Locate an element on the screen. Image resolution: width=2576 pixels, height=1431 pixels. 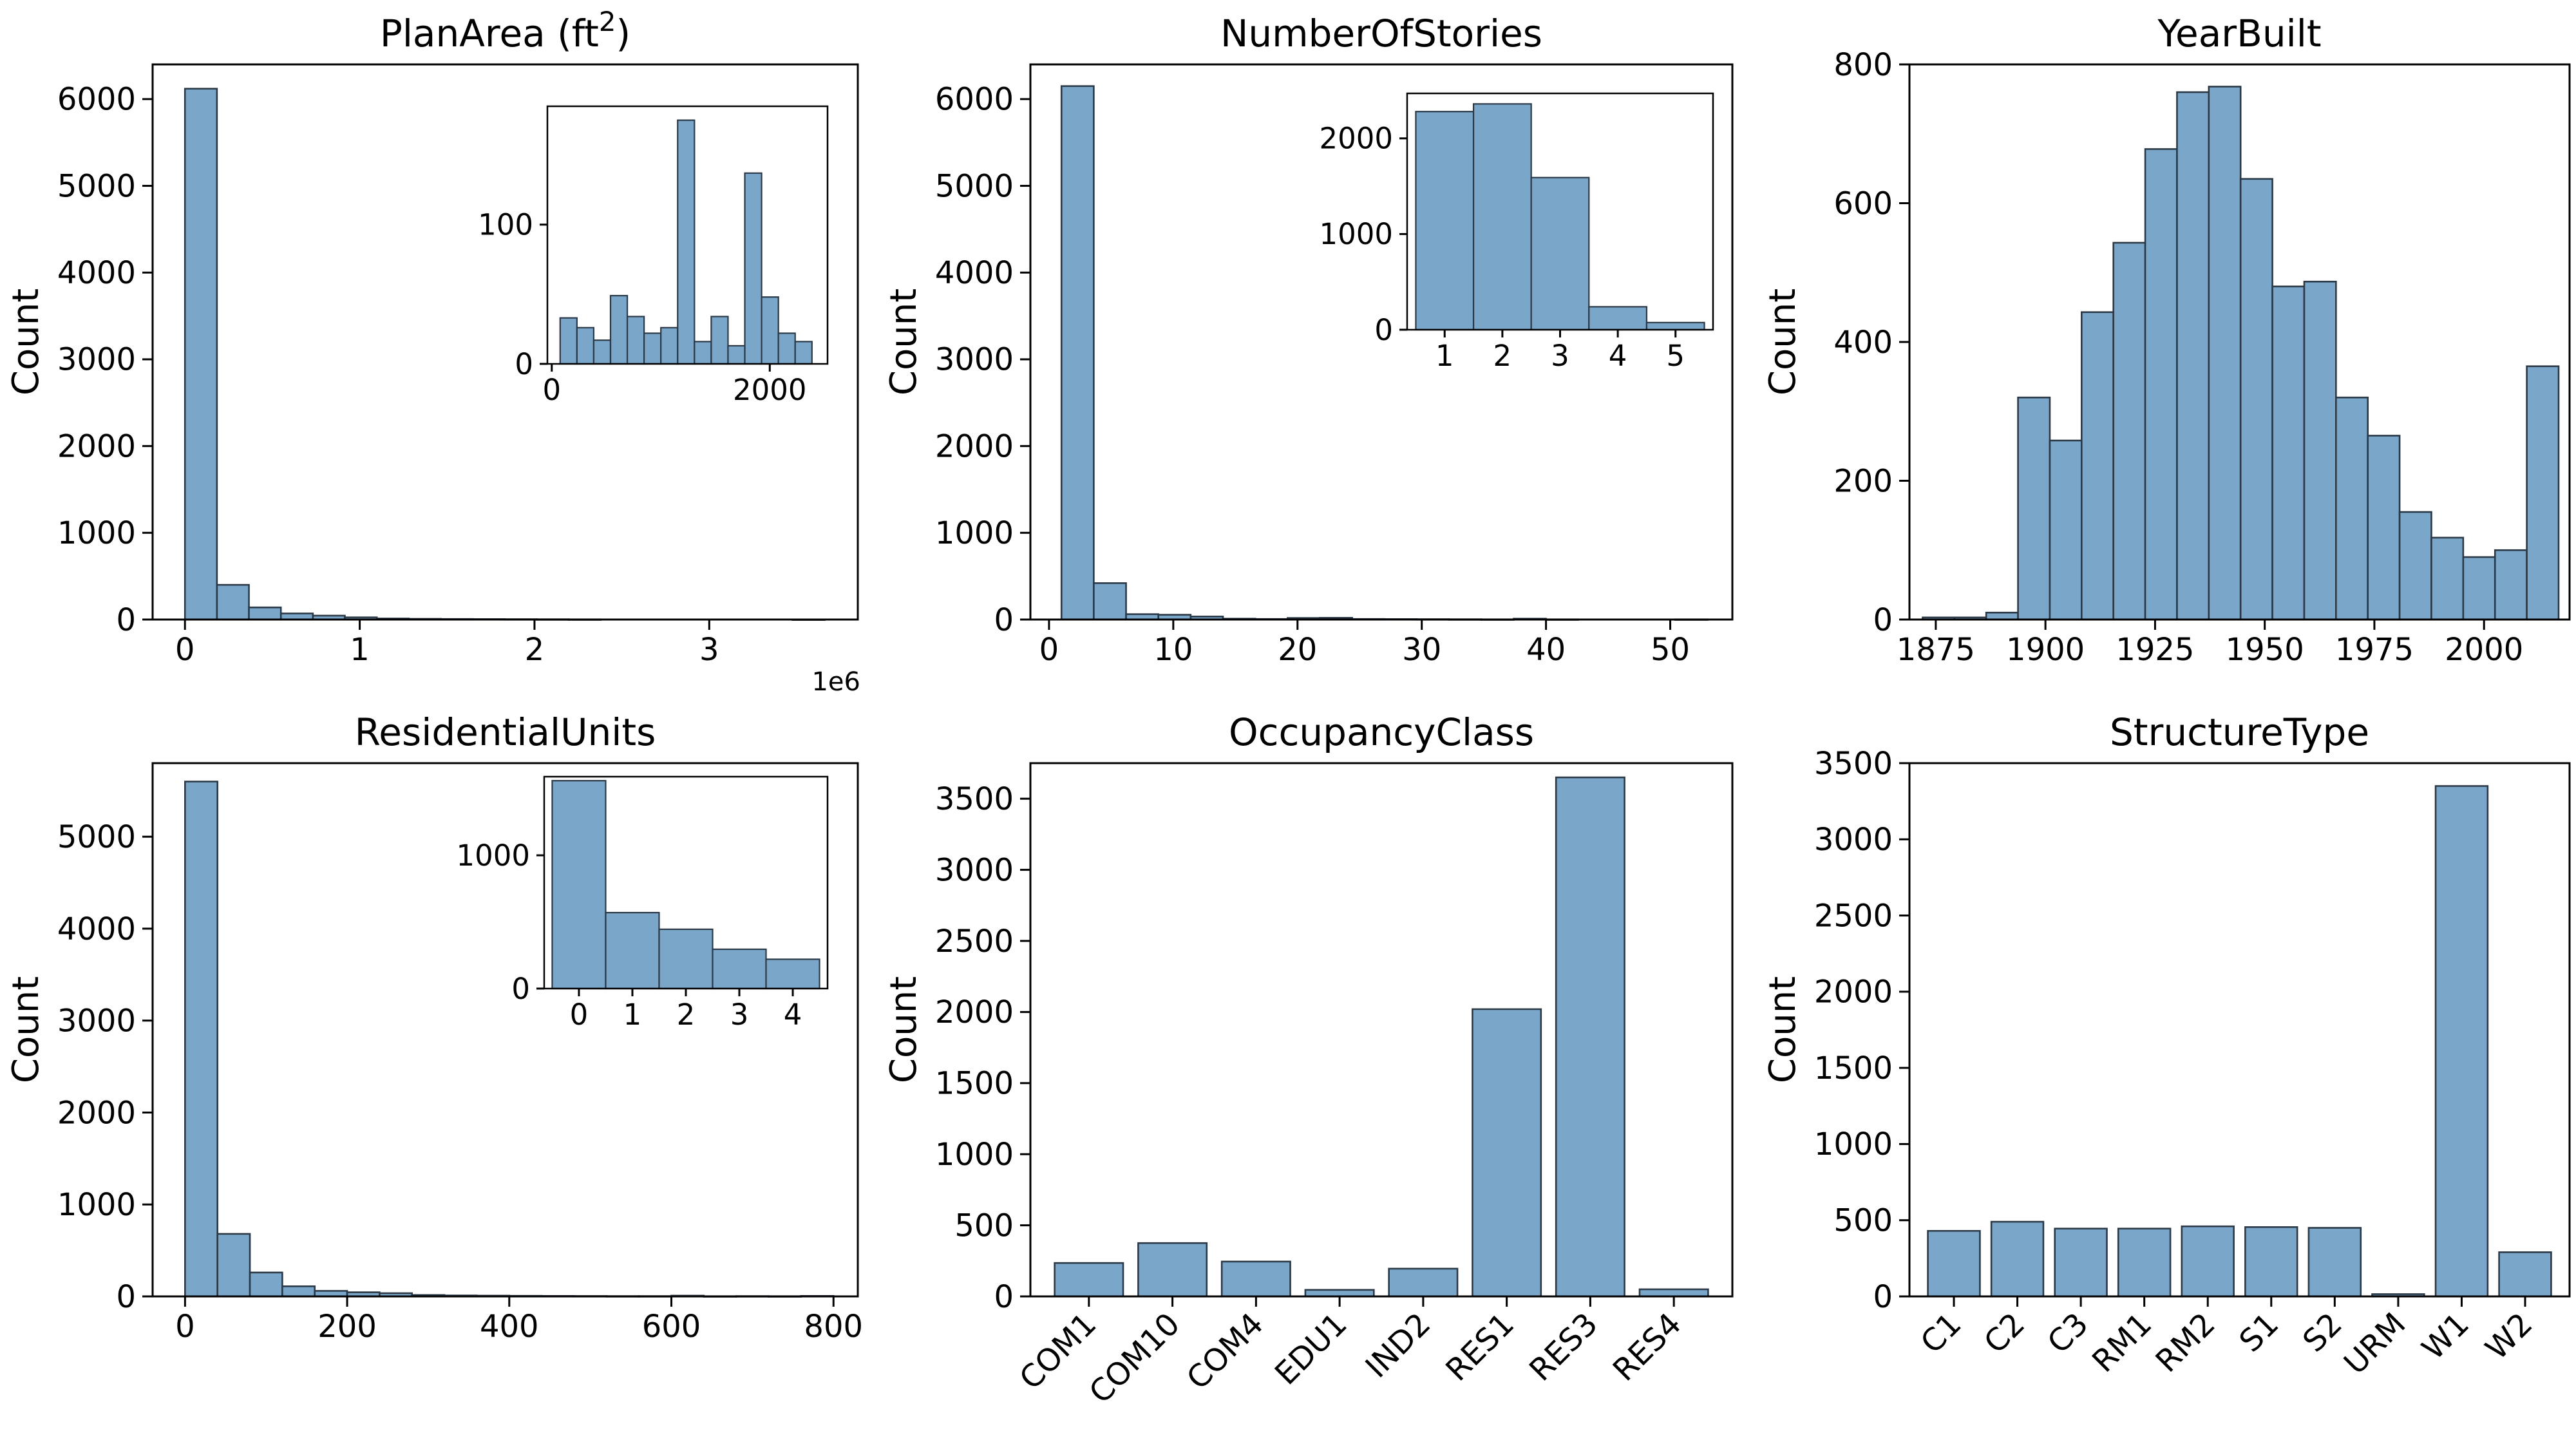
x-tick-label: COM10 is located at coordinates (1135, 1358).